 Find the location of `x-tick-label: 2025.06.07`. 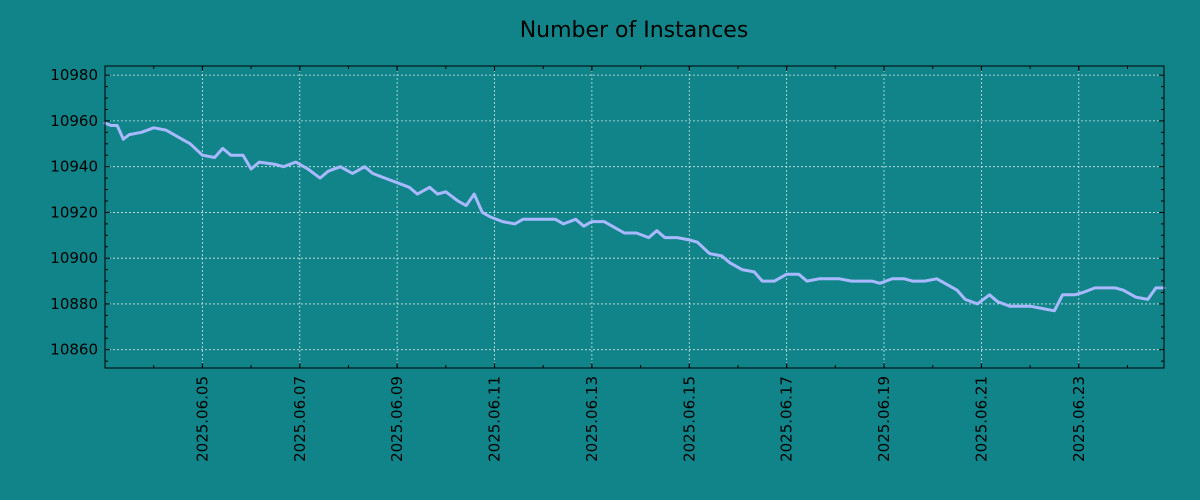

x-tick-label: 2025.06.07 is located at coordinates (300, 419).